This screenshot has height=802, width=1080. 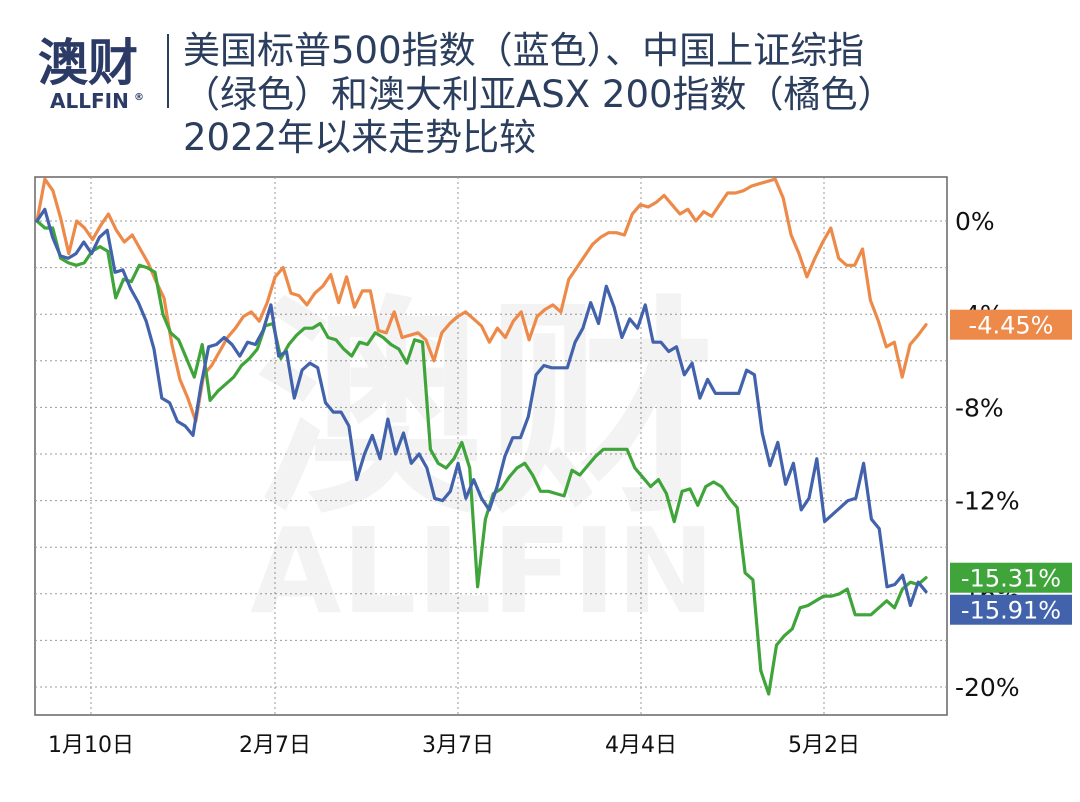 What do you see at coordinates (987, 501) in the screenshot?
I see `y-tick-label: -12%` at bounding box center [987, 501].